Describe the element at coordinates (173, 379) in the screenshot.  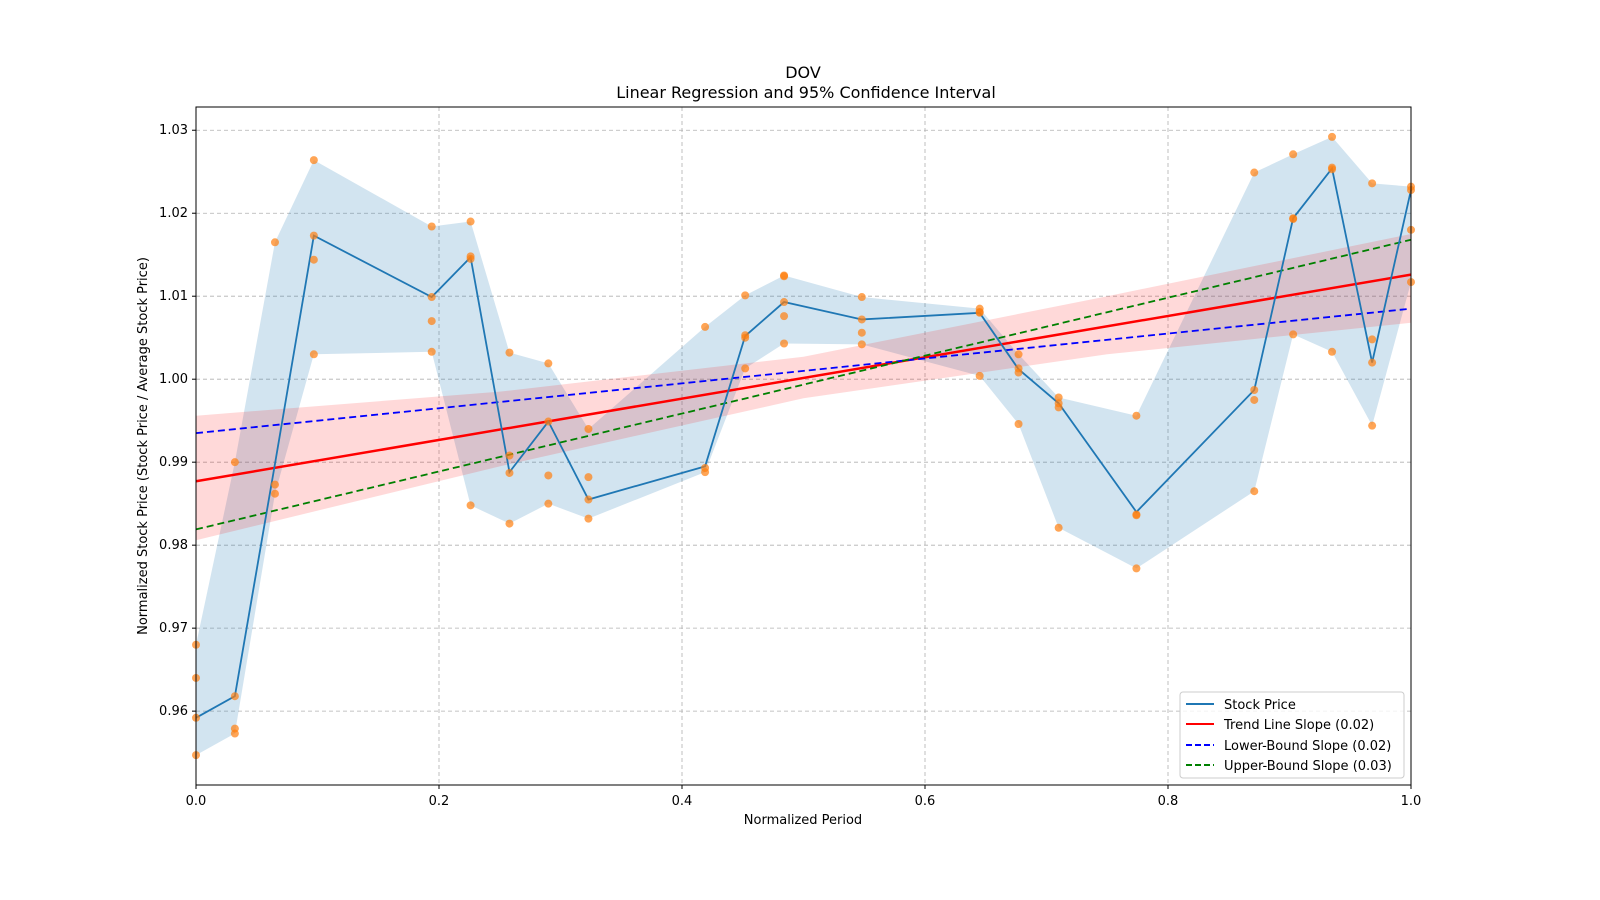
I see `y-tick-label: 1.00` at that location.